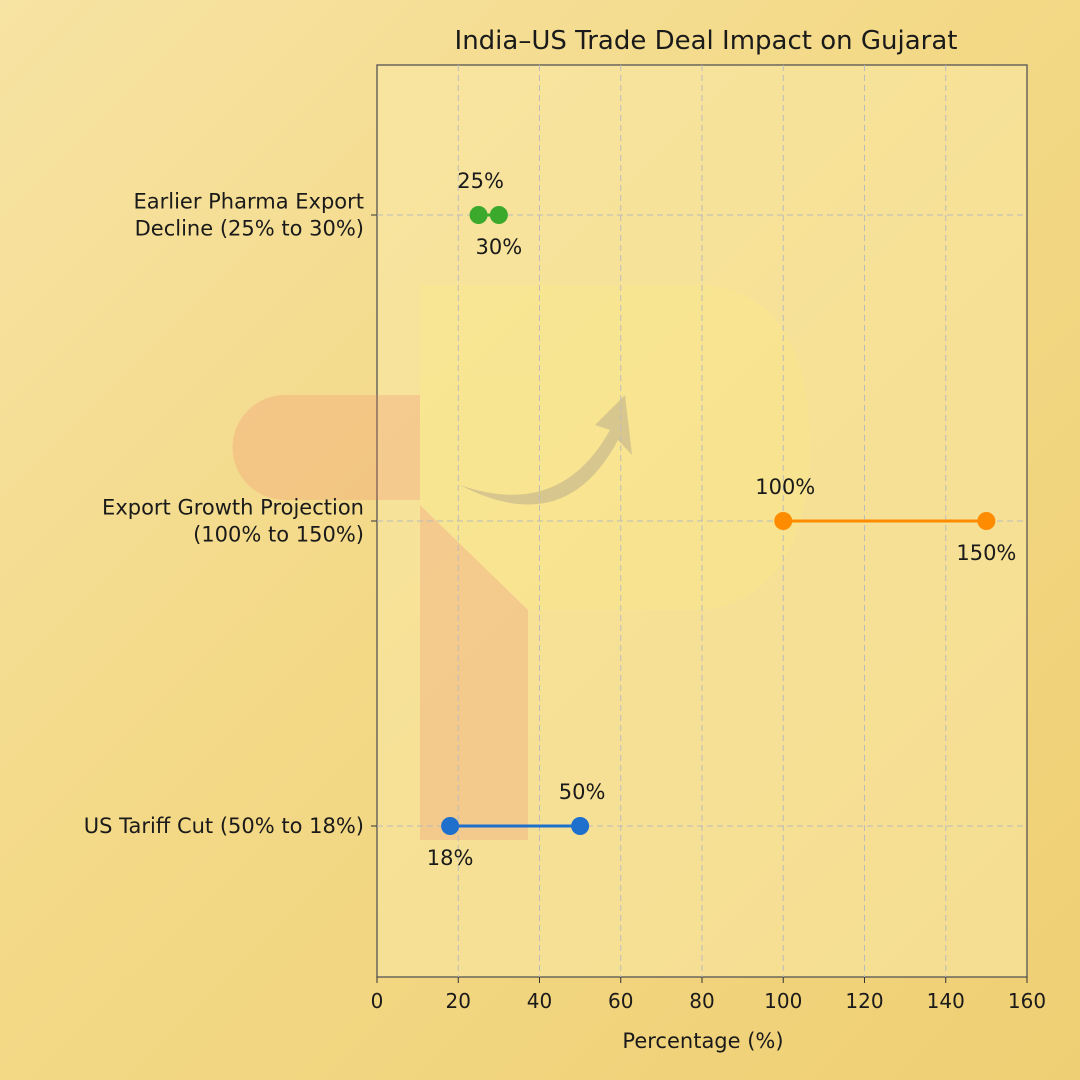 This screenshot has width=1080, height=1080. What do you see at coordinates (783, 1001) in the screenshot?
I see `x-tick-label: 100` at bounding box center [783, 1001].